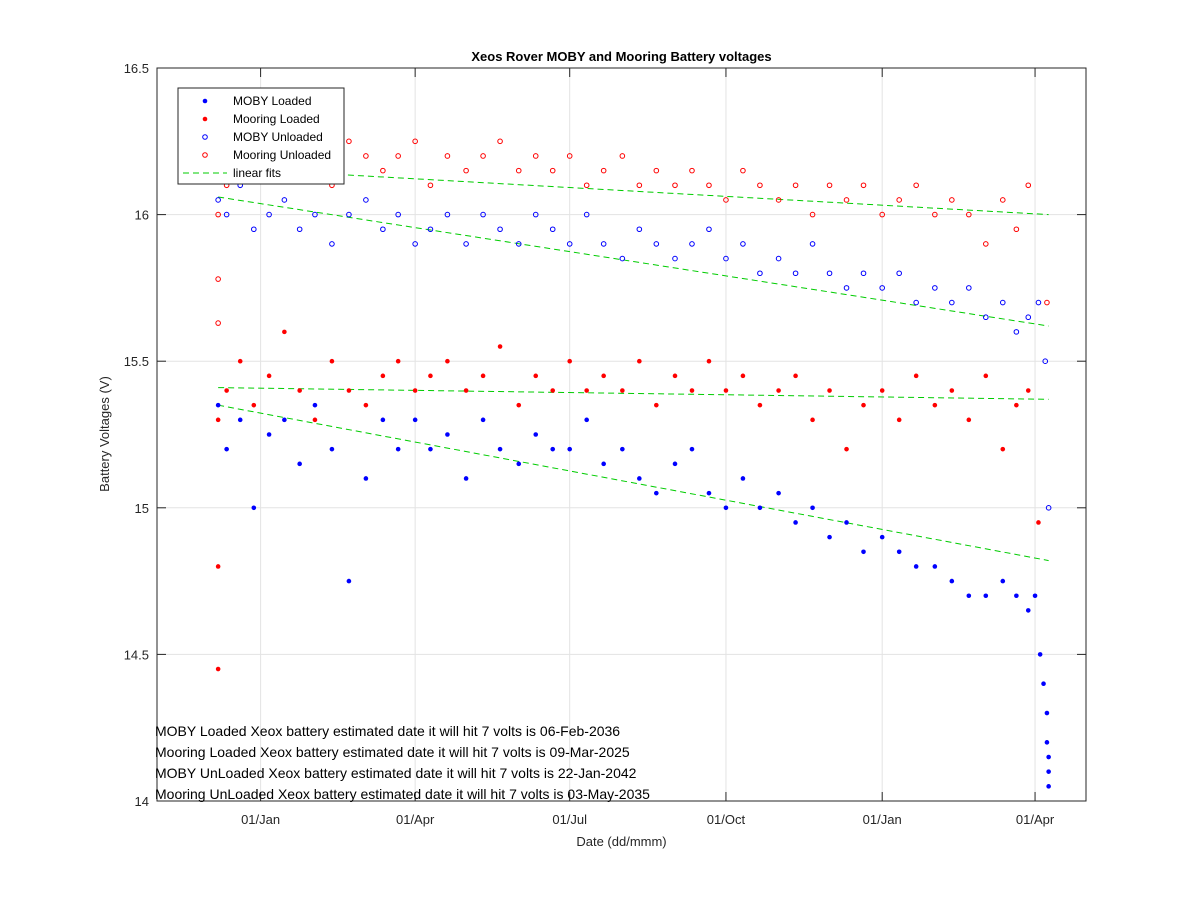 The height and width of the screenshot is (900, 1200). What do you see at coordinates (142, 801) in the screenshot?
I see `y-tick-label: 14` at bounding box center [142, 801].